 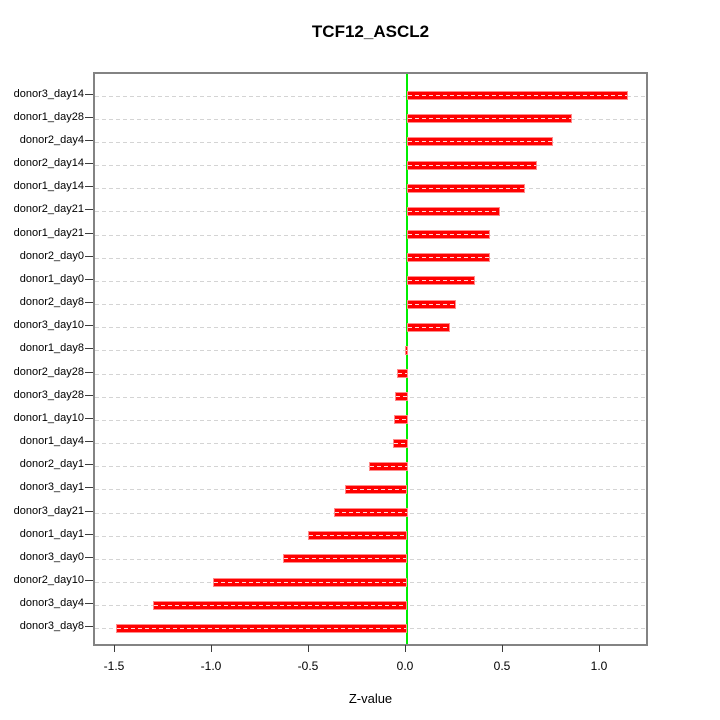 I want to click on bar-donor3_day0, so click(x=345, y=558).